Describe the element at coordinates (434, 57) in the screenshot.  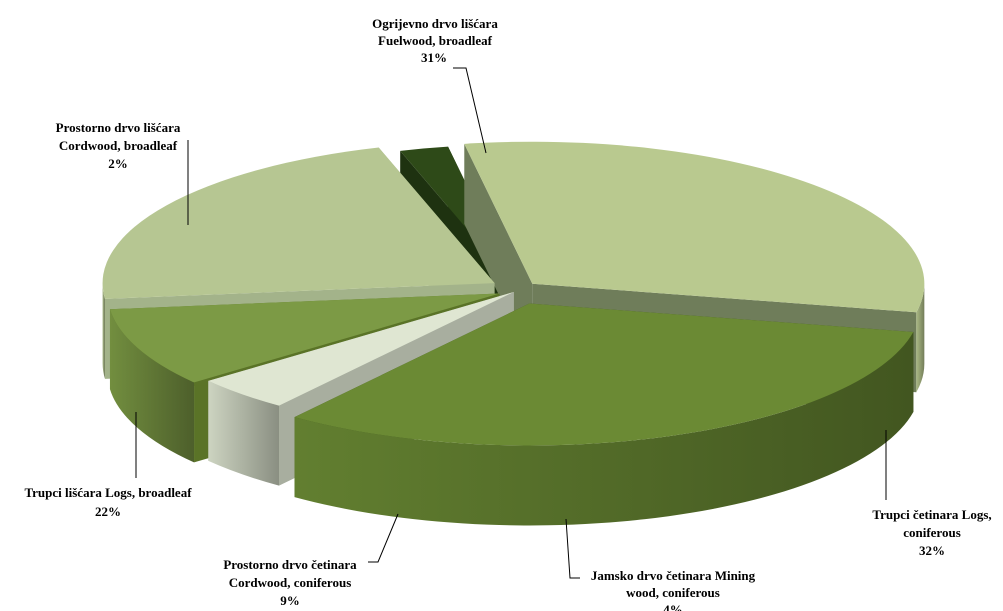
I see `data-value-fuelwood-broadleaf: 31%` at that location.